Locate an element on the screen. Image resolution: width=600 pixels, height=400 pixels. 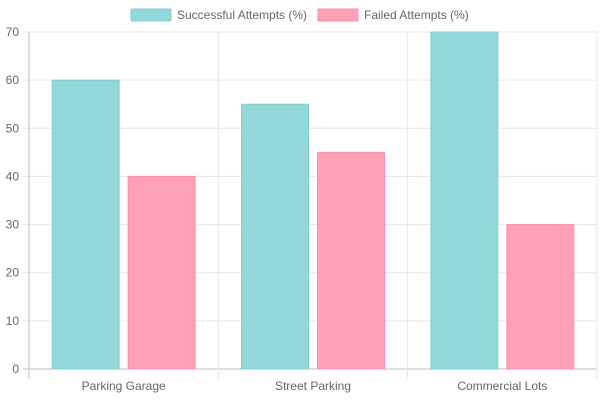
legend-item-failed: Failed Attempts (%) is located at coordinates (393, 15).